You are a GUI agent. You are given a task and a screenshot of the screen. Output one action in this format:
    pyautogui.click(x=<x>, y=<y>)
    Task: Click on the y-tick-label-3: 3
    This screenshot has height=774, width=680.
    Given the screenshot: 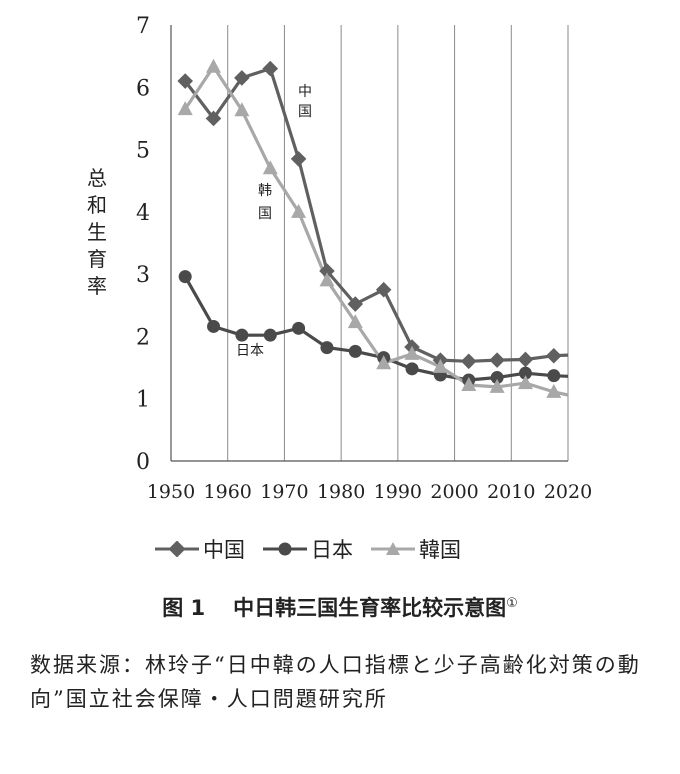 What is the action you would take?
    pyautogui.click(x=143, y=275)
    